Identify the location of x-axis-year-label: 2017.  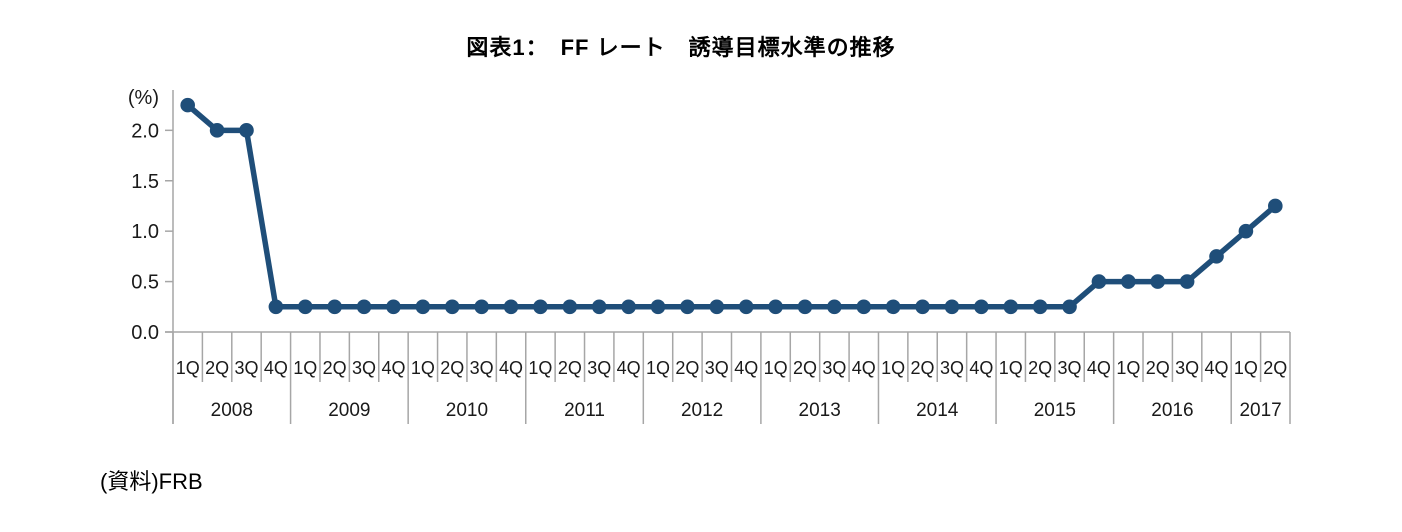
(1260, 410).